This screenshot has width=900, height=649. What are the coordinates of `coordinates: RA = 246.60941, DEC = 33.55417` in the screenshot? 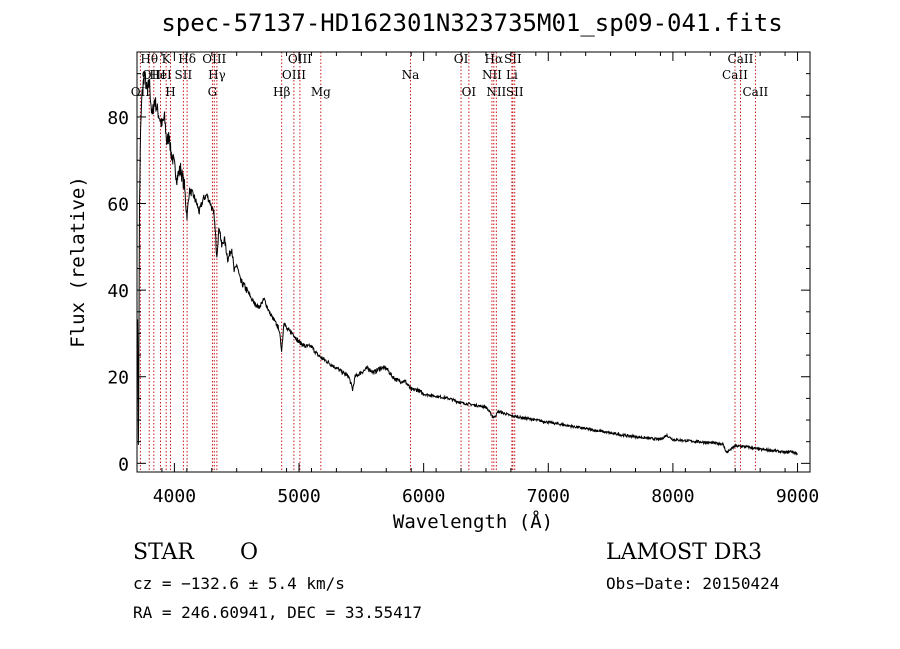 It's located at (277, 612).